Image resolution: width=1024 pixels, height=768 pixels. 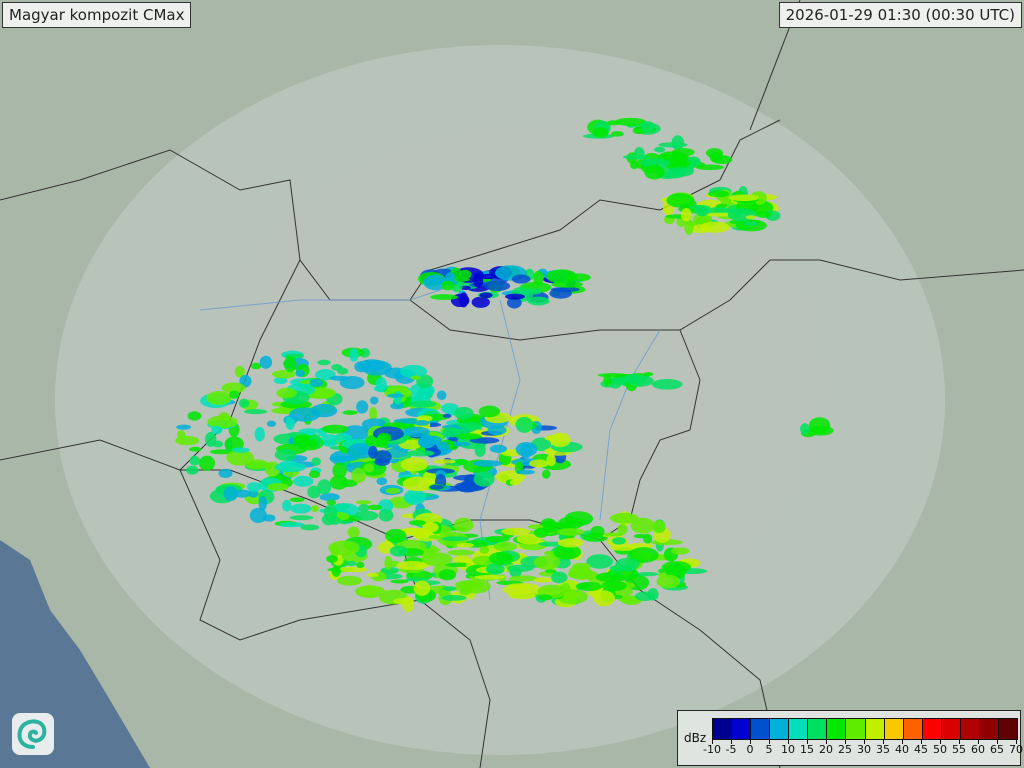 I want to click on dbz-legend: dBz -10 -5 0 5 10 15 20 25 30 35 40 45 50 55 60 65 70, so click(x=850, y=738).